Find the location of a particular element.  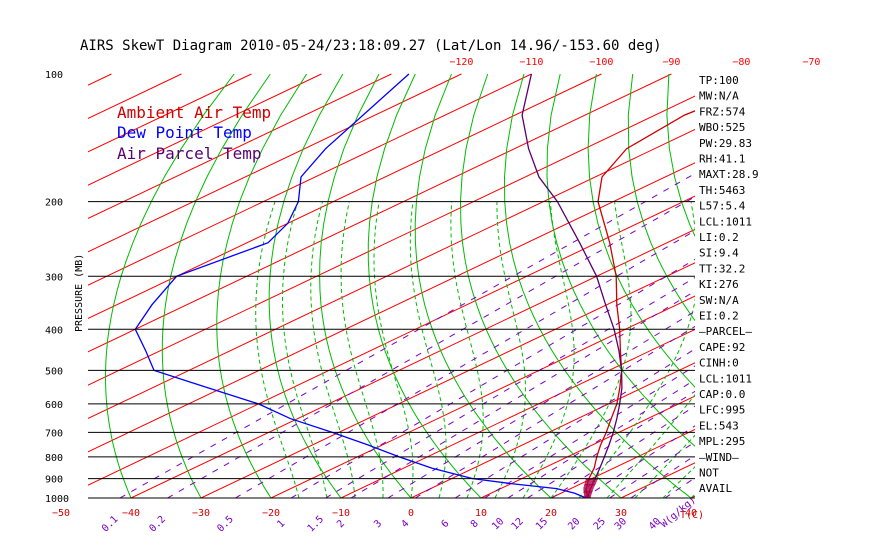

mixing-ratio-tick-label: 25 is located at coordinates (600, 524).